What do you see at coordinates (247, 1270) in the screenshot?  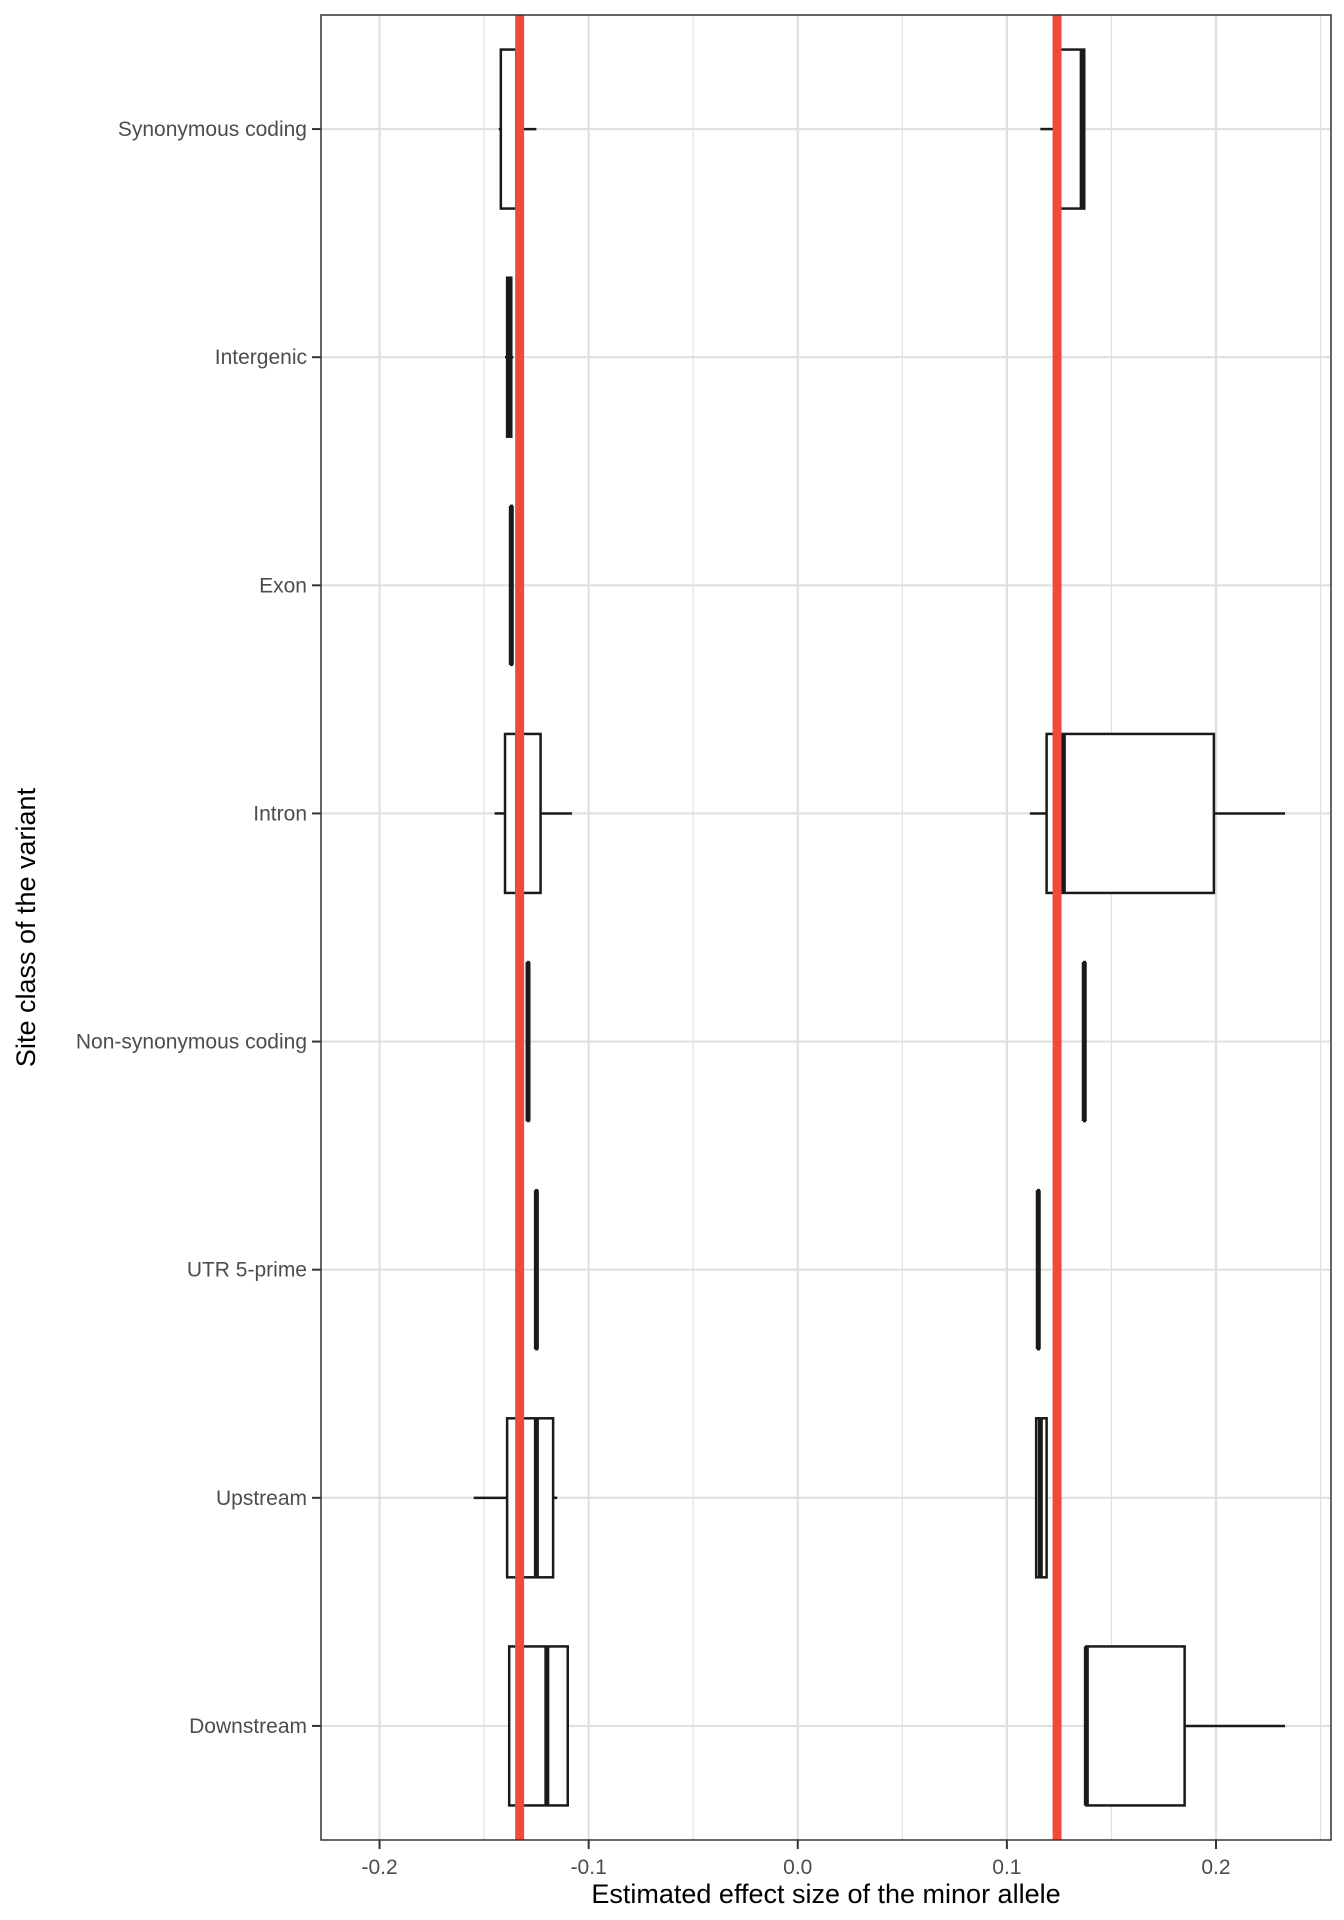 I see `y-tick-label: UTR 5-prime` at bounding box center [247, 1270].